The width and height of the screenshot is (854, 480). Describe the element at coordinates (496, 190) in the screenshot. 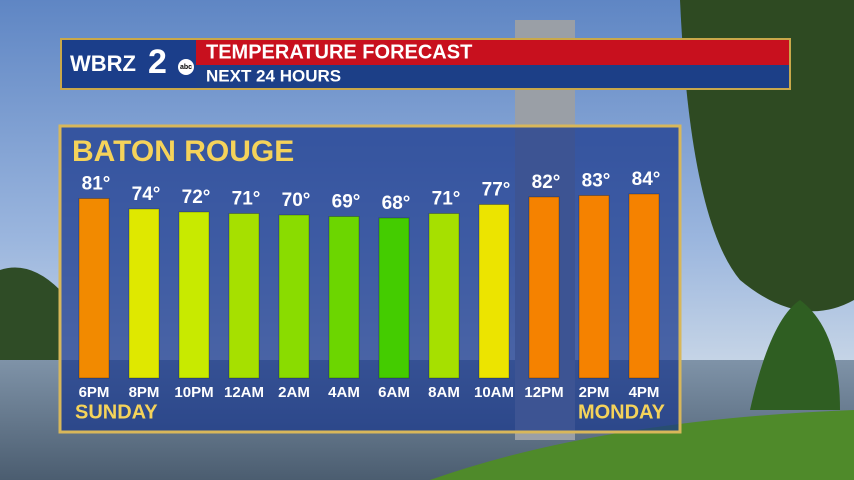

I see `value-label: 77°` at that location.